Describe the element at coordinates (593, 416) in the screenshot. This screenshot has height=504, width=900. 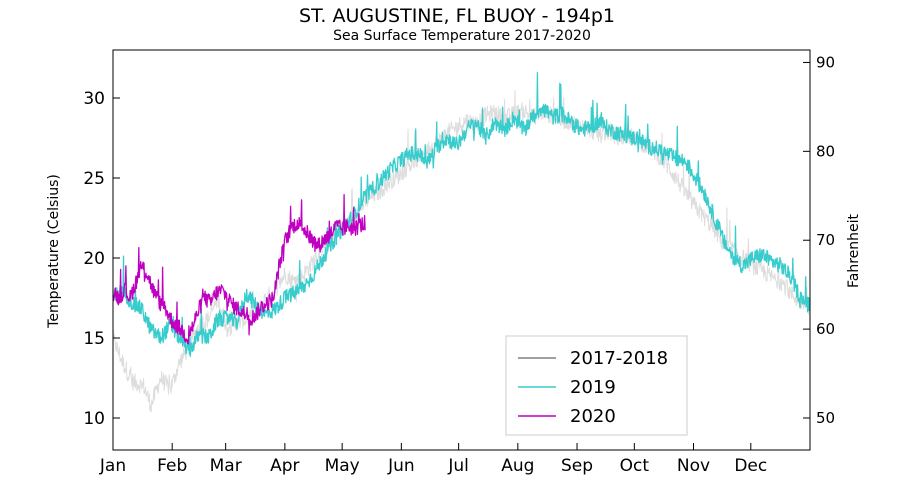
I see `legend-label-2020: 2020` at that location.